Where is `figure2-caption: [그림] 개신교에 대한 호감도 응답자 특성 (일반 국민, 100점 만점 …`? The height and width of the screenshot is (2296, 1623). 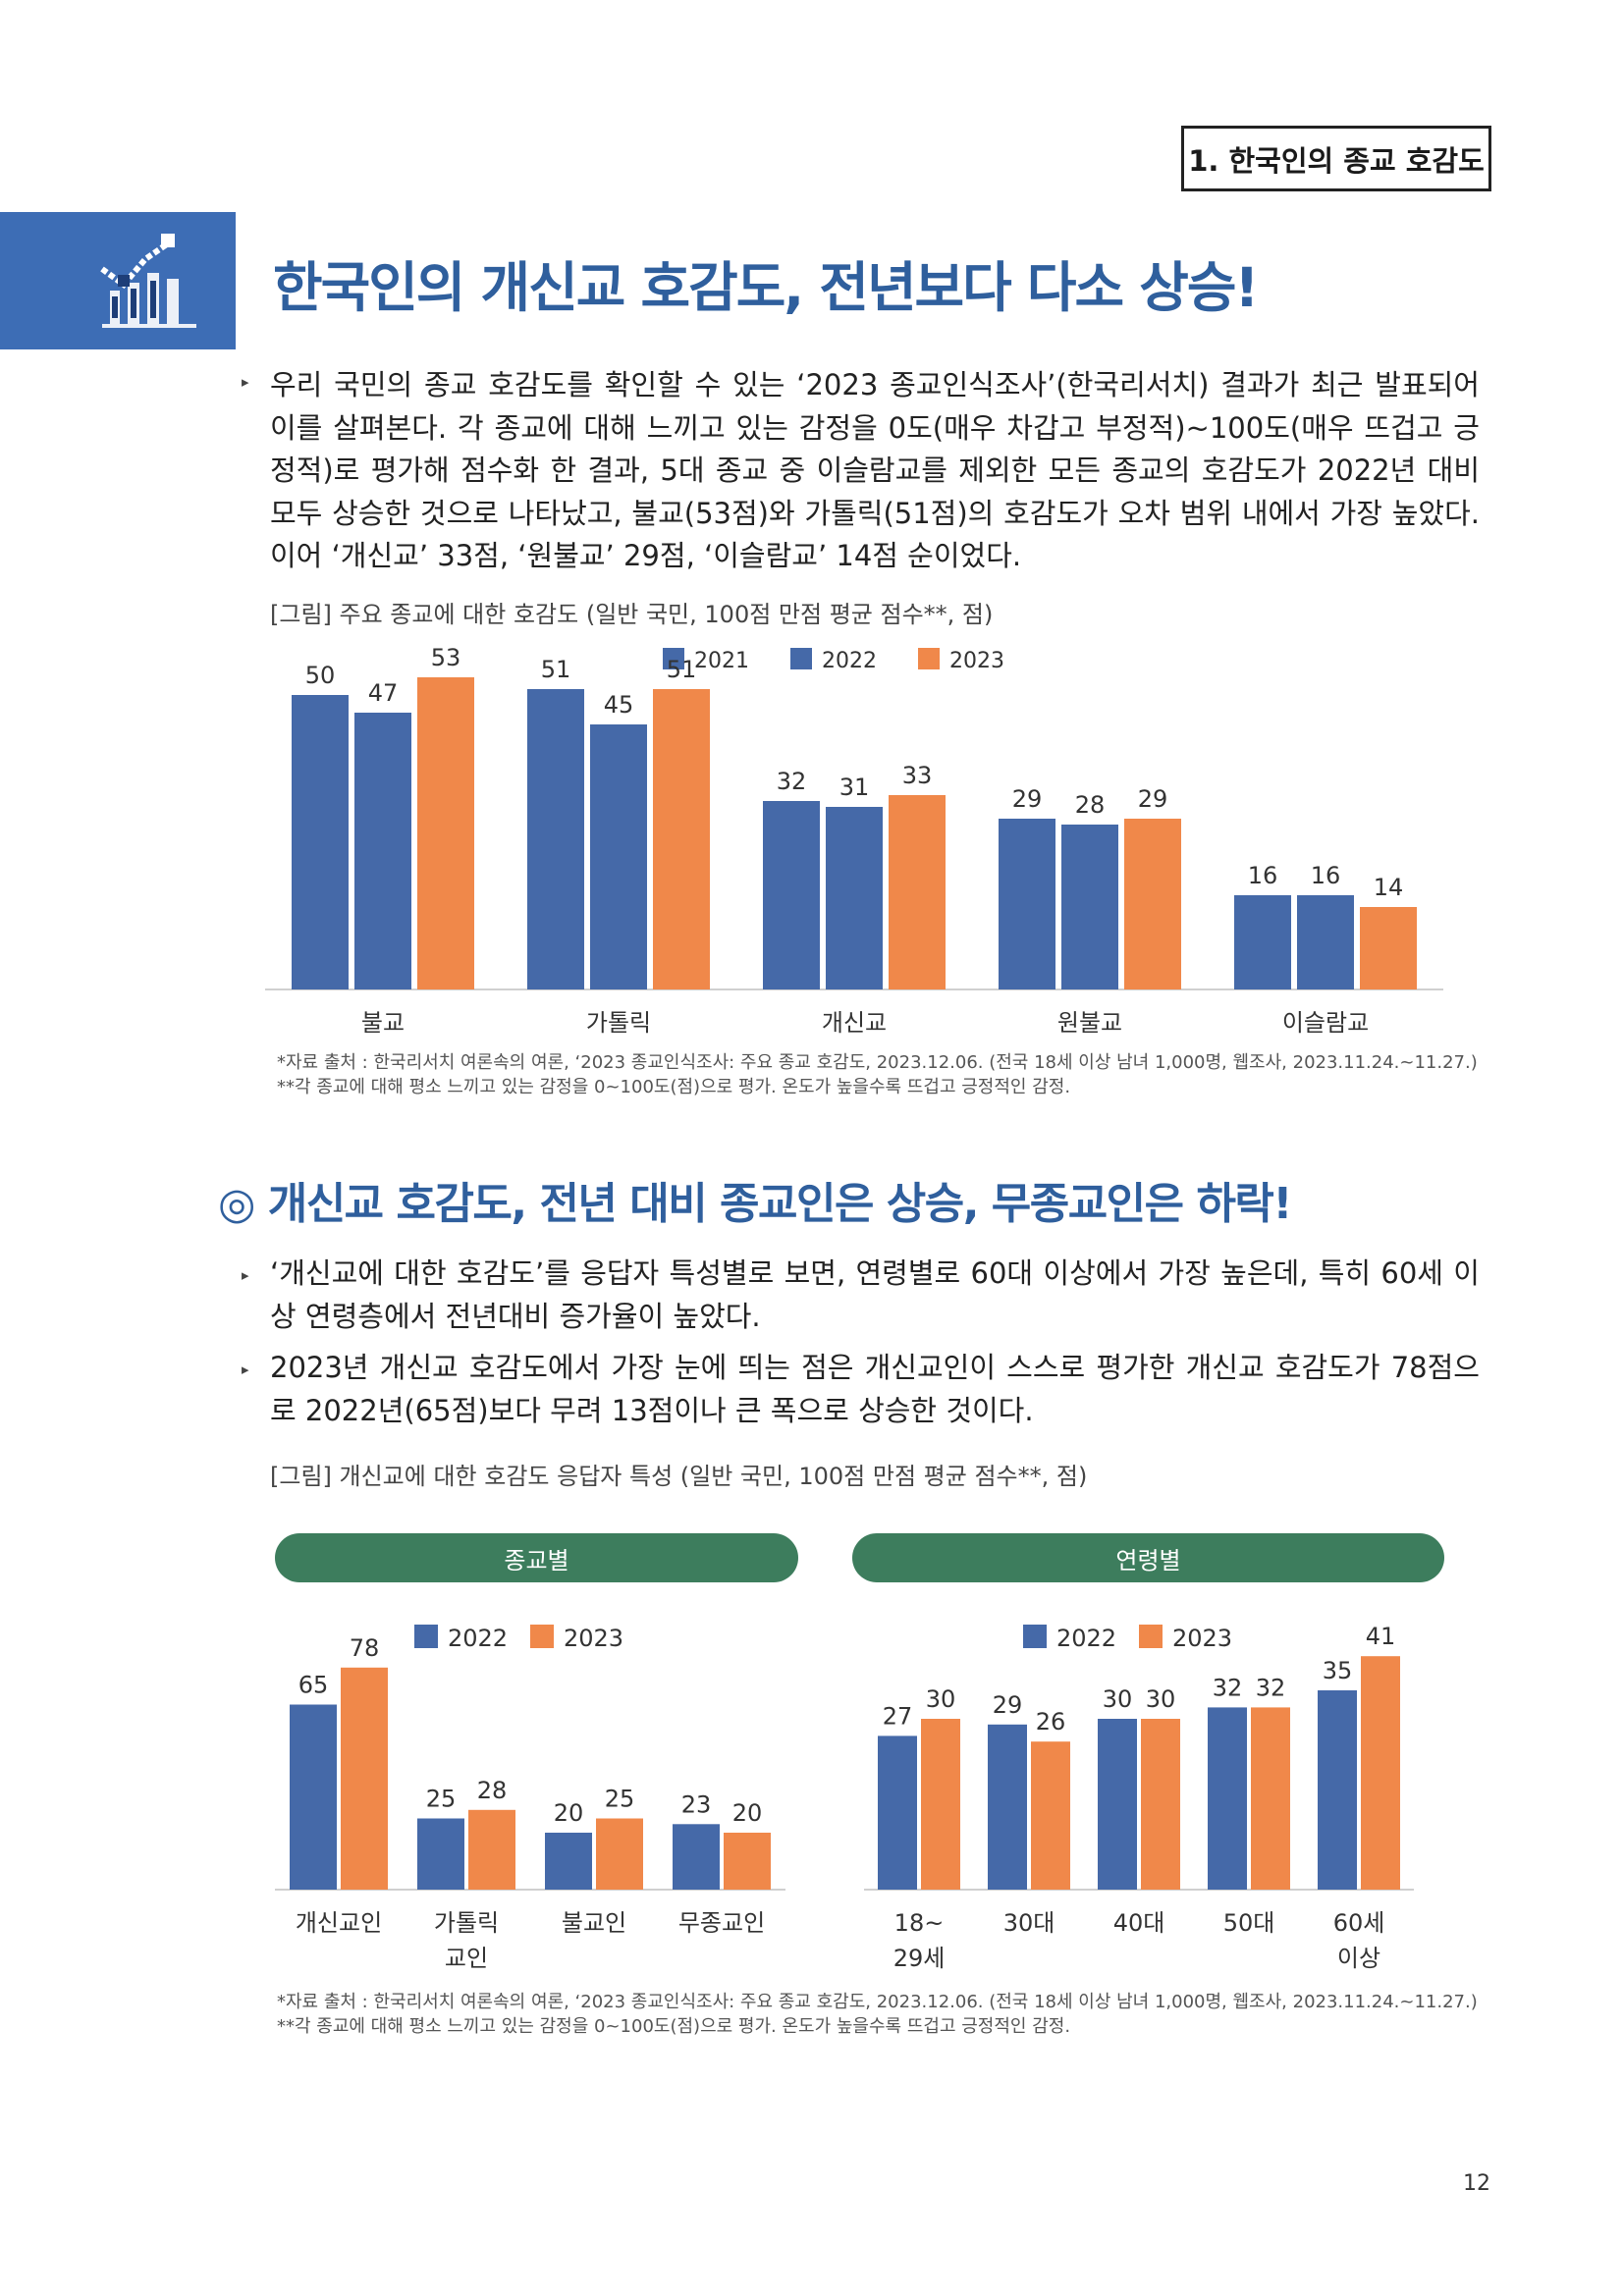
figure2-caption: [그림] 개신교에 대한 호감도 응답자 특성 (일반 국민, 100점 만점 … is located at coordinates (679, 1476).